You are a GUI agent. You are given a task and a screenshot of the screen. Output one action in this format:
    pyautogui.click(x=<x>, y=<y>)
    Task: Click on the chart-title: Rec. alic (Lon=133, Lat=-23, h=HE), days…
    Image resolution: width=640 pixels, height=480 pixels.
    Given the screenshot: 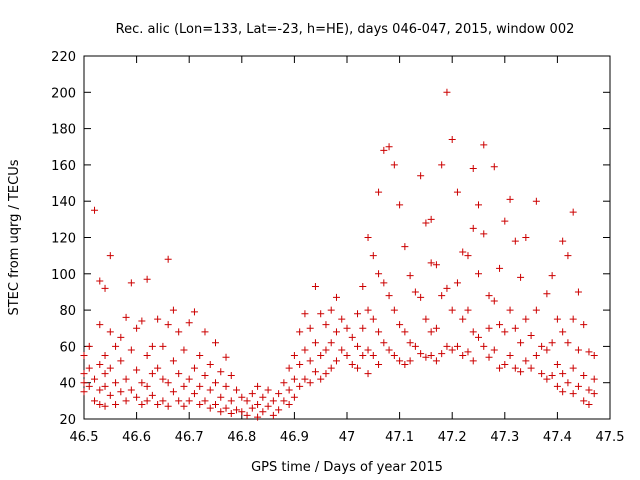 What is the action you would take?
    pyautogui.click(x=345, y=29)
    